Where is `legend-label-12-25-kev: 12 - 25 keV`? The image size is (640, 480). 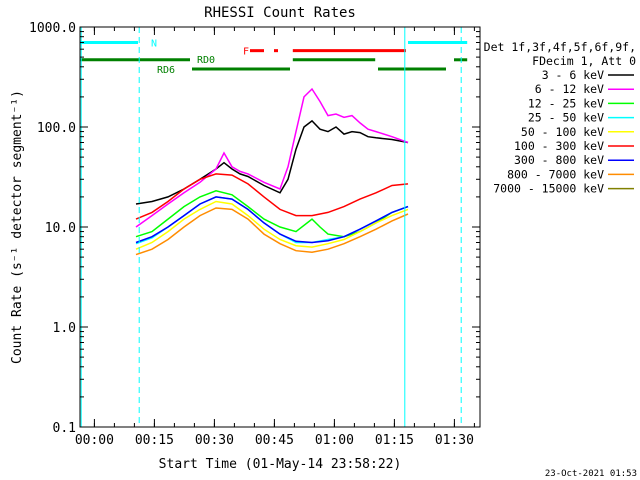 legend-label-12-25-kev: 12 - 25 keV is located at coordinates (566, 103).